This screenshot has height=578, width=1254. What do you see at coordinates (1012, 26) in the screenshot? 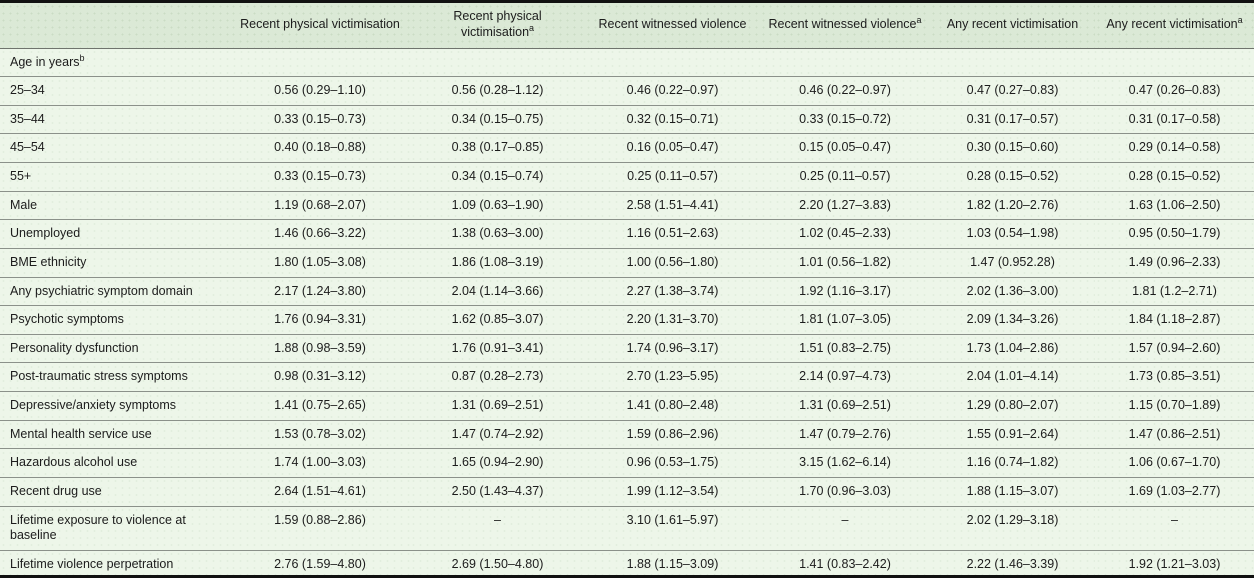
I see `column-header: Any recent victimisation` at bounding box center [1012, 26].